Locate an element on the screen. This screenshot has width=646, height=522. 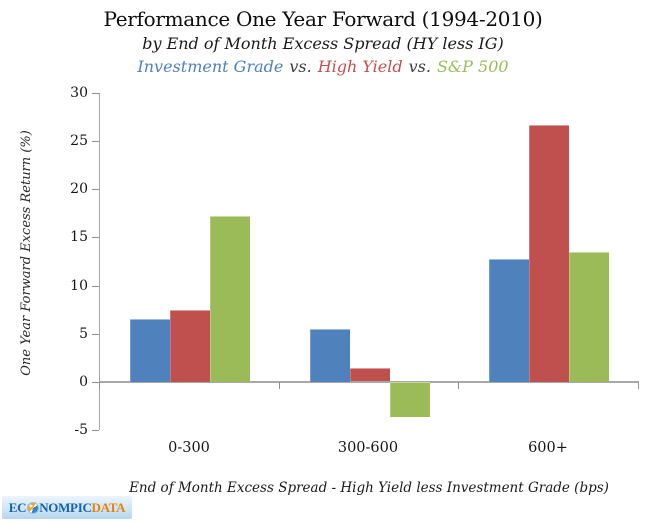
legend-high-yield: High Yield is located at coordinates (360, 66).